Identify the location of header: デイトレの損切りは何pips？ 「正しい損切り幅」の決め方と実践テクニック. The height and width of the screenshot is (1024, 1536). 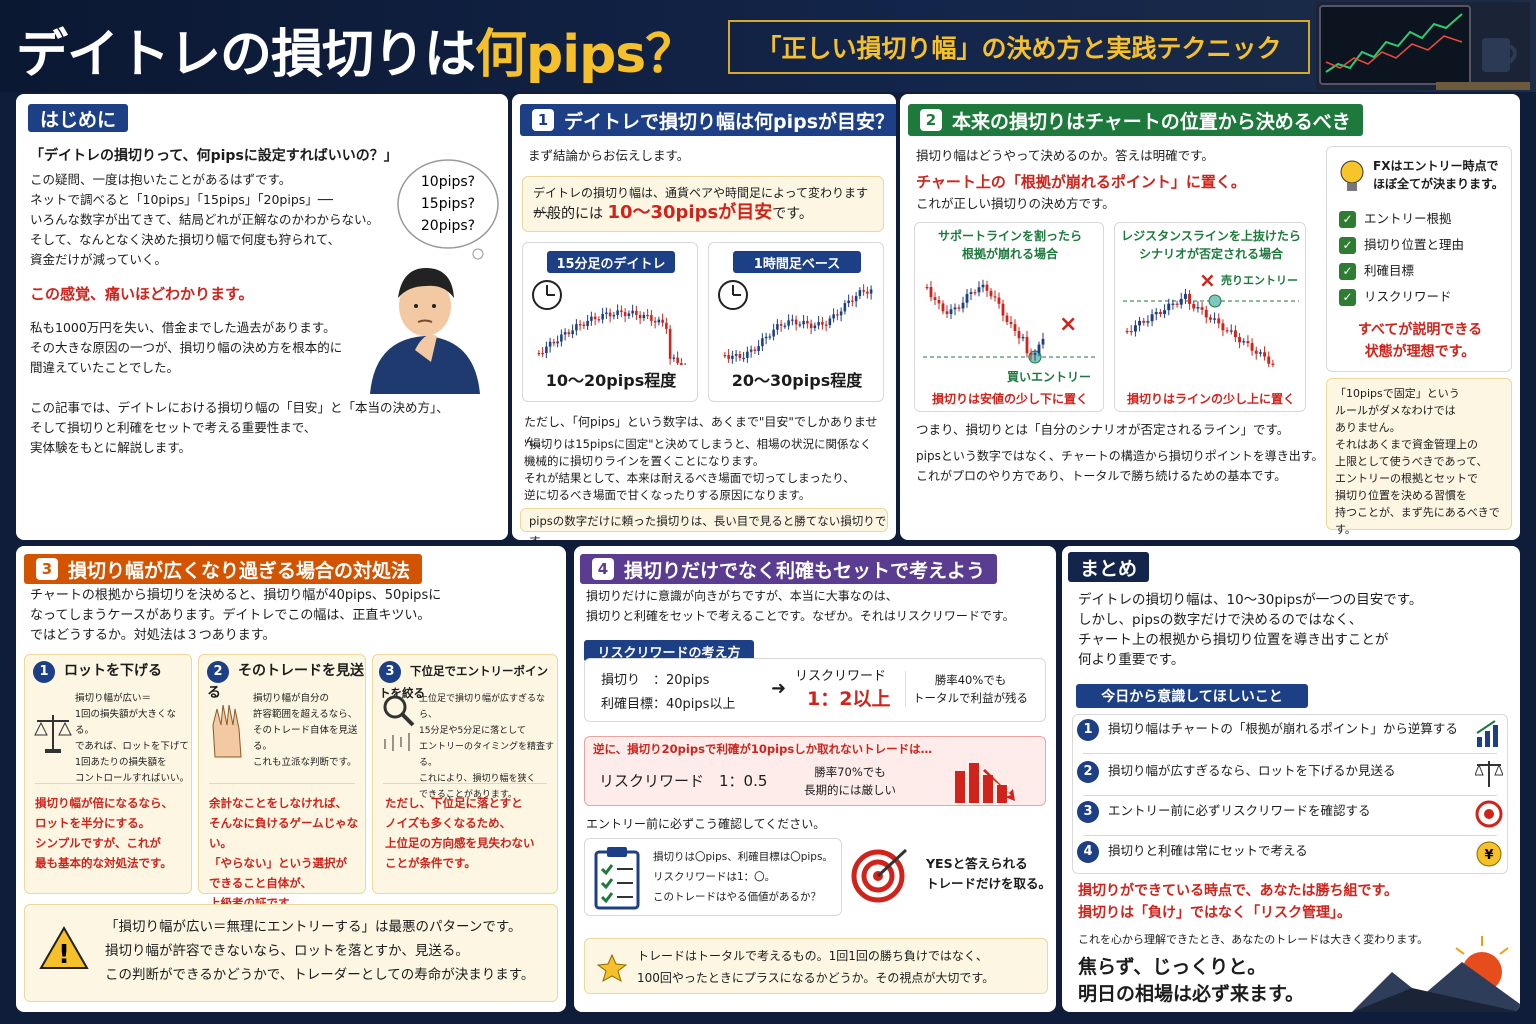
(768, 46).